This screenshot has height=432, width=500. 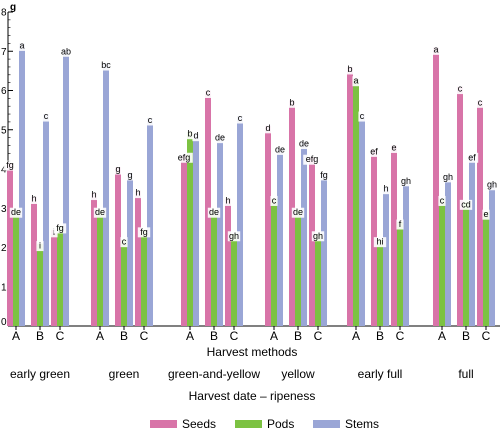 I want to click on legend-swatch-stems, so click(x=326, y=424).